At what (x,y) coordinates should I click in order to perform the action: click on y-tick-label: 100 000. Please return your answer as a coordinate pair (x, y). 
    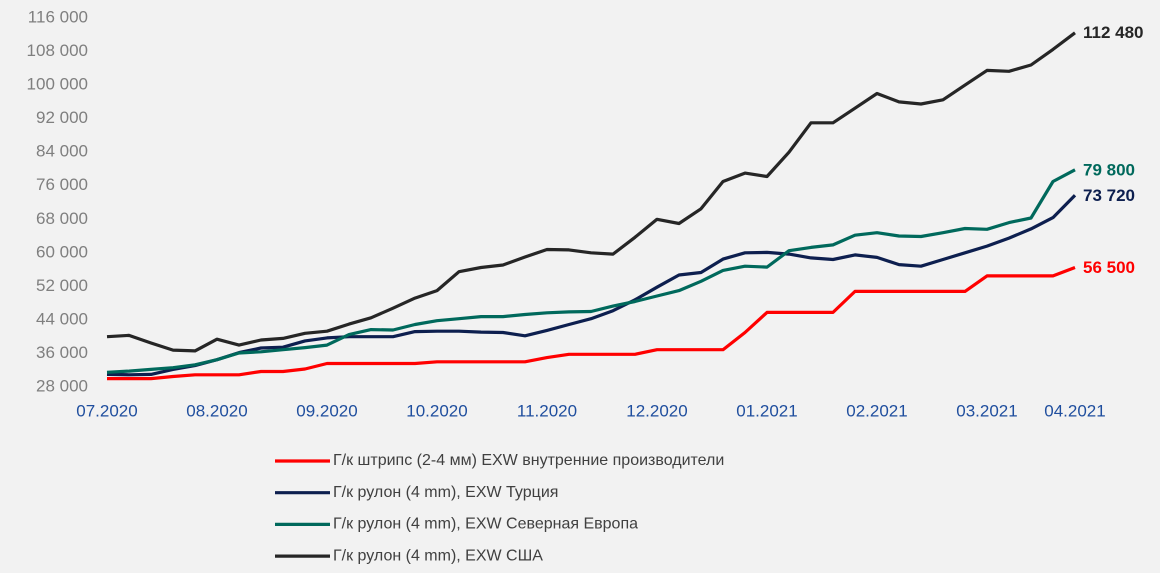
    Looking at the image, I should click on (57, 84).